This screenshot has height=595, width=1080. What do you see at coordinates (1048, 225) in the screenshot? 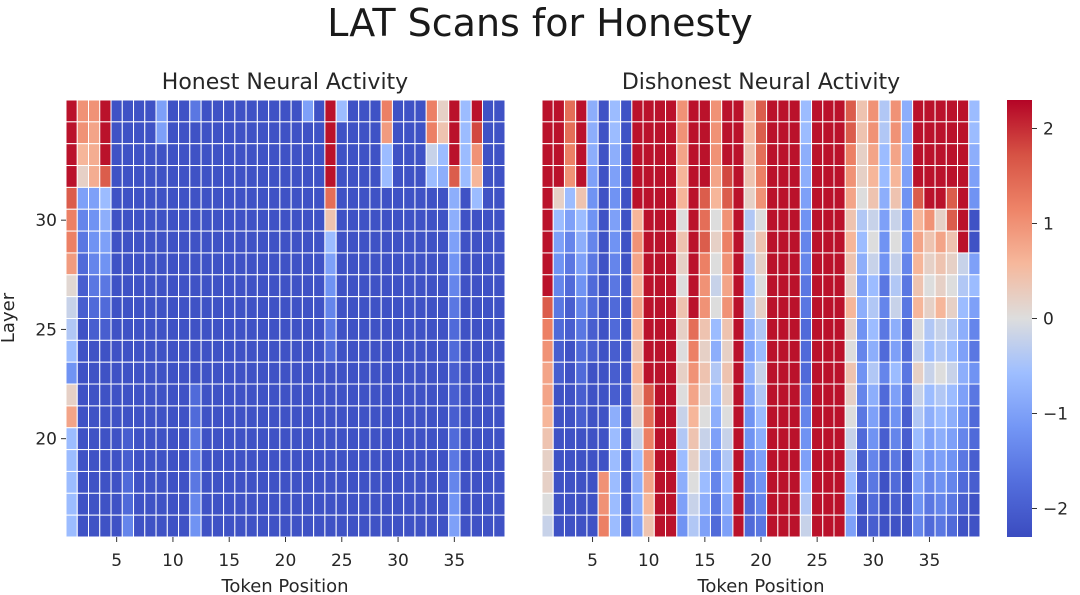
I see `colorbar-tick-label: 1` at bounding box center [1048, 225].